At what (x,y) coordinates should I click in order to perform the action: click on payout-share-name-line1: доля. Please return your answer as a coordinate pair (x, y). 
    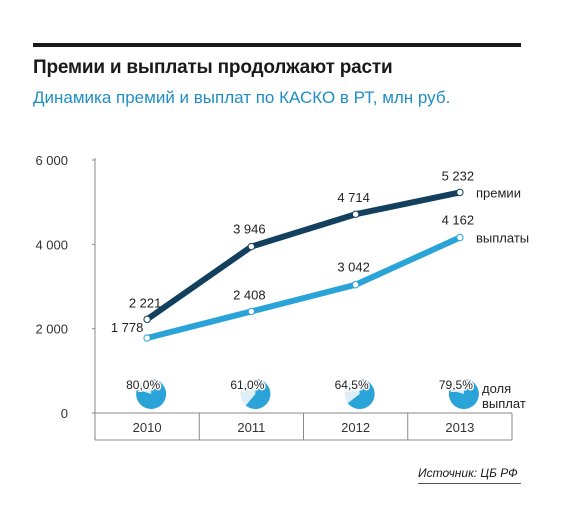
    Looking at the image, I should click on (496, 388).